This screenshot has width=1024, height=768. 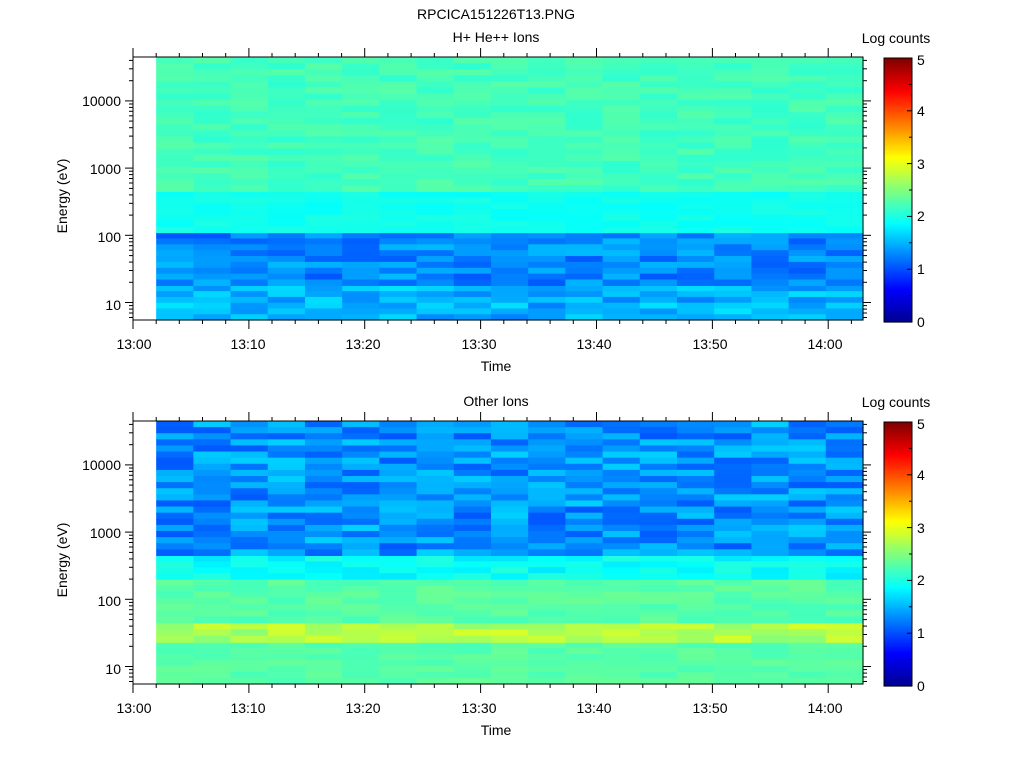 I want to click on y-tick-label: 100, so click(x=110, y=601).